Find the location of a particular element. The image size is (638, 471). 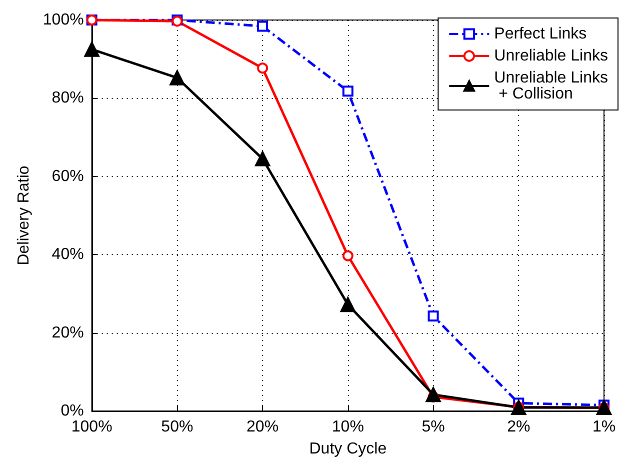

y-tick-label: 80% is located at coordinates (68, 98).